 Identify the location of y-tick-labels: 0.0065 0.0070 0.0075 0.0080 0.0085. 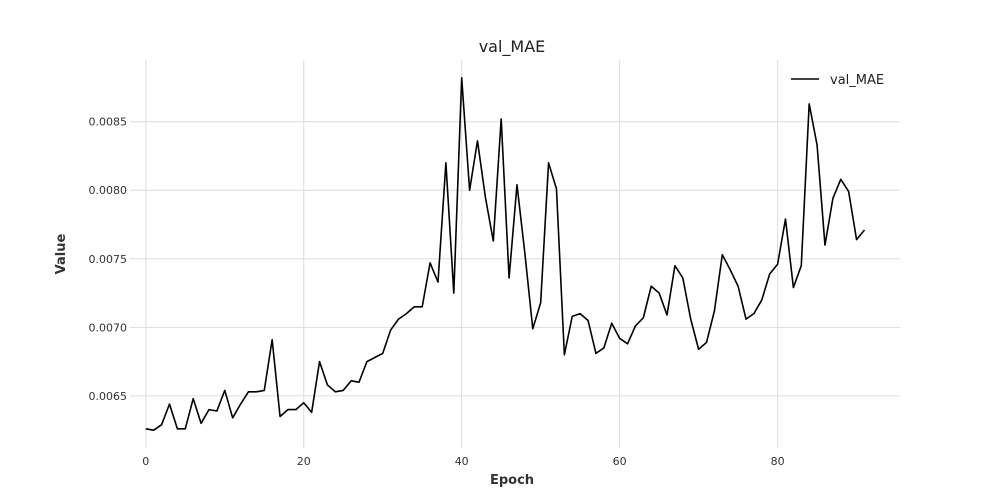
(108, 259).